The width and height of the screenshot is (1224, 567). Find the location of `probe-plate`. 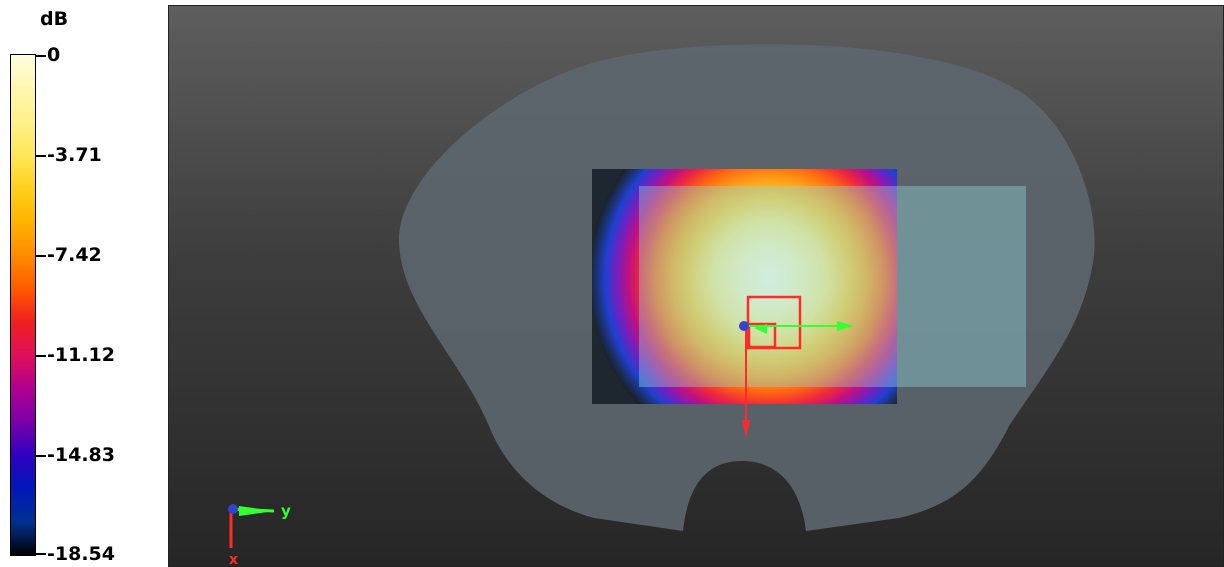

probe-plate is located at coordinates (832, 286).